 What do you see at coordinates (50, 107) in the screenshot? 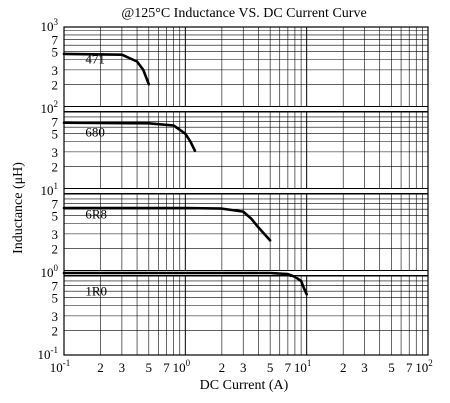
I see `y-tick-label: 10²` at bounding box center [50, 107].